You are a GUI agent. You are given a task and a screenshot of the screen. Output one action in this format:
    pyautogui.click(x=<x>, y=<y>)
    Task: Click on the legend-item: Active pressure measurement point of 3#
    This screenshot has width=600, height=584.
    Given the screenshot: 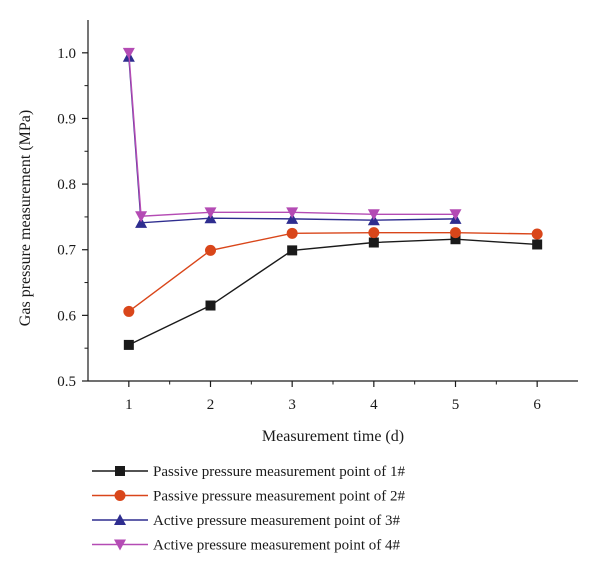 What is the action you would take?
    pyautogui.click(x=246, y=521)
    